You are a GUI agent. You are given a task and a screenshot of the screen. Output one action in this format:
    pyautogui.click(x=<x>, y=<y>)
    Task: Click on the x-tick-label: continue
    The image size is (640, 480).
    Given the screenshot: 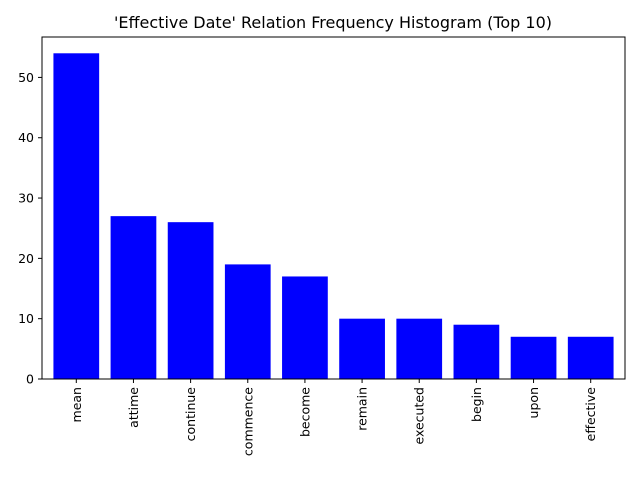 What is the action you would take?
    pyautogui.click(x=190, y=414)
    